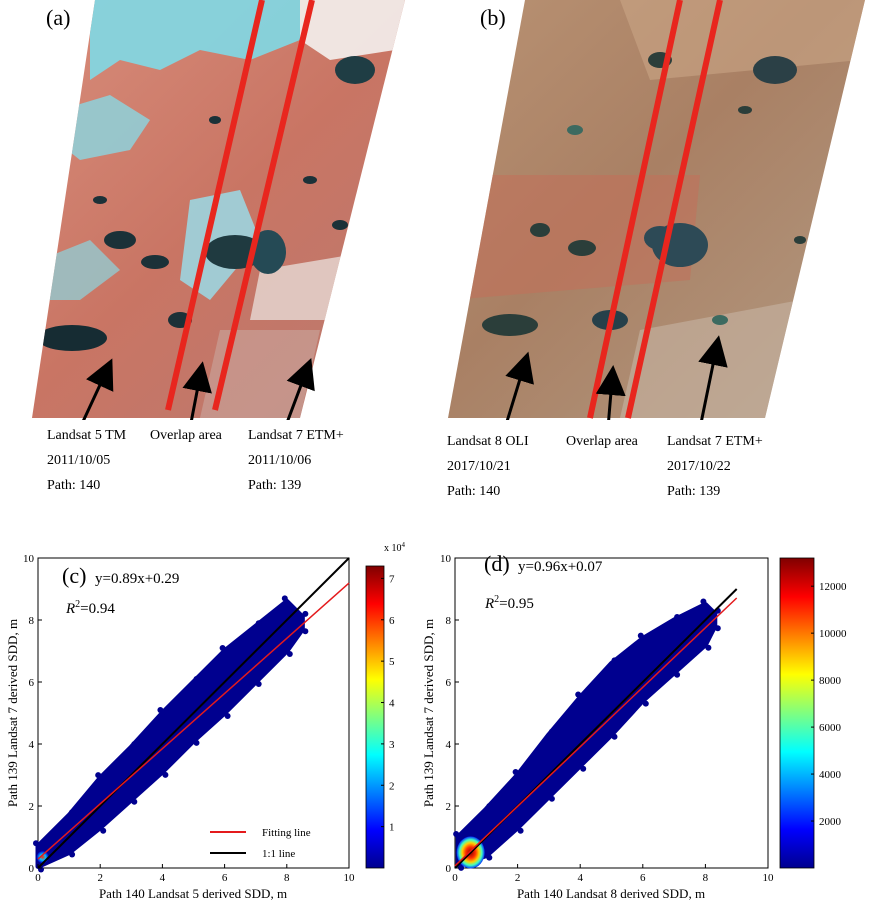  What do you see at coordinates (830, 728) in the screenshot?
I see `colorbar-tick-label: 6000` at bounding box center [830, 728].